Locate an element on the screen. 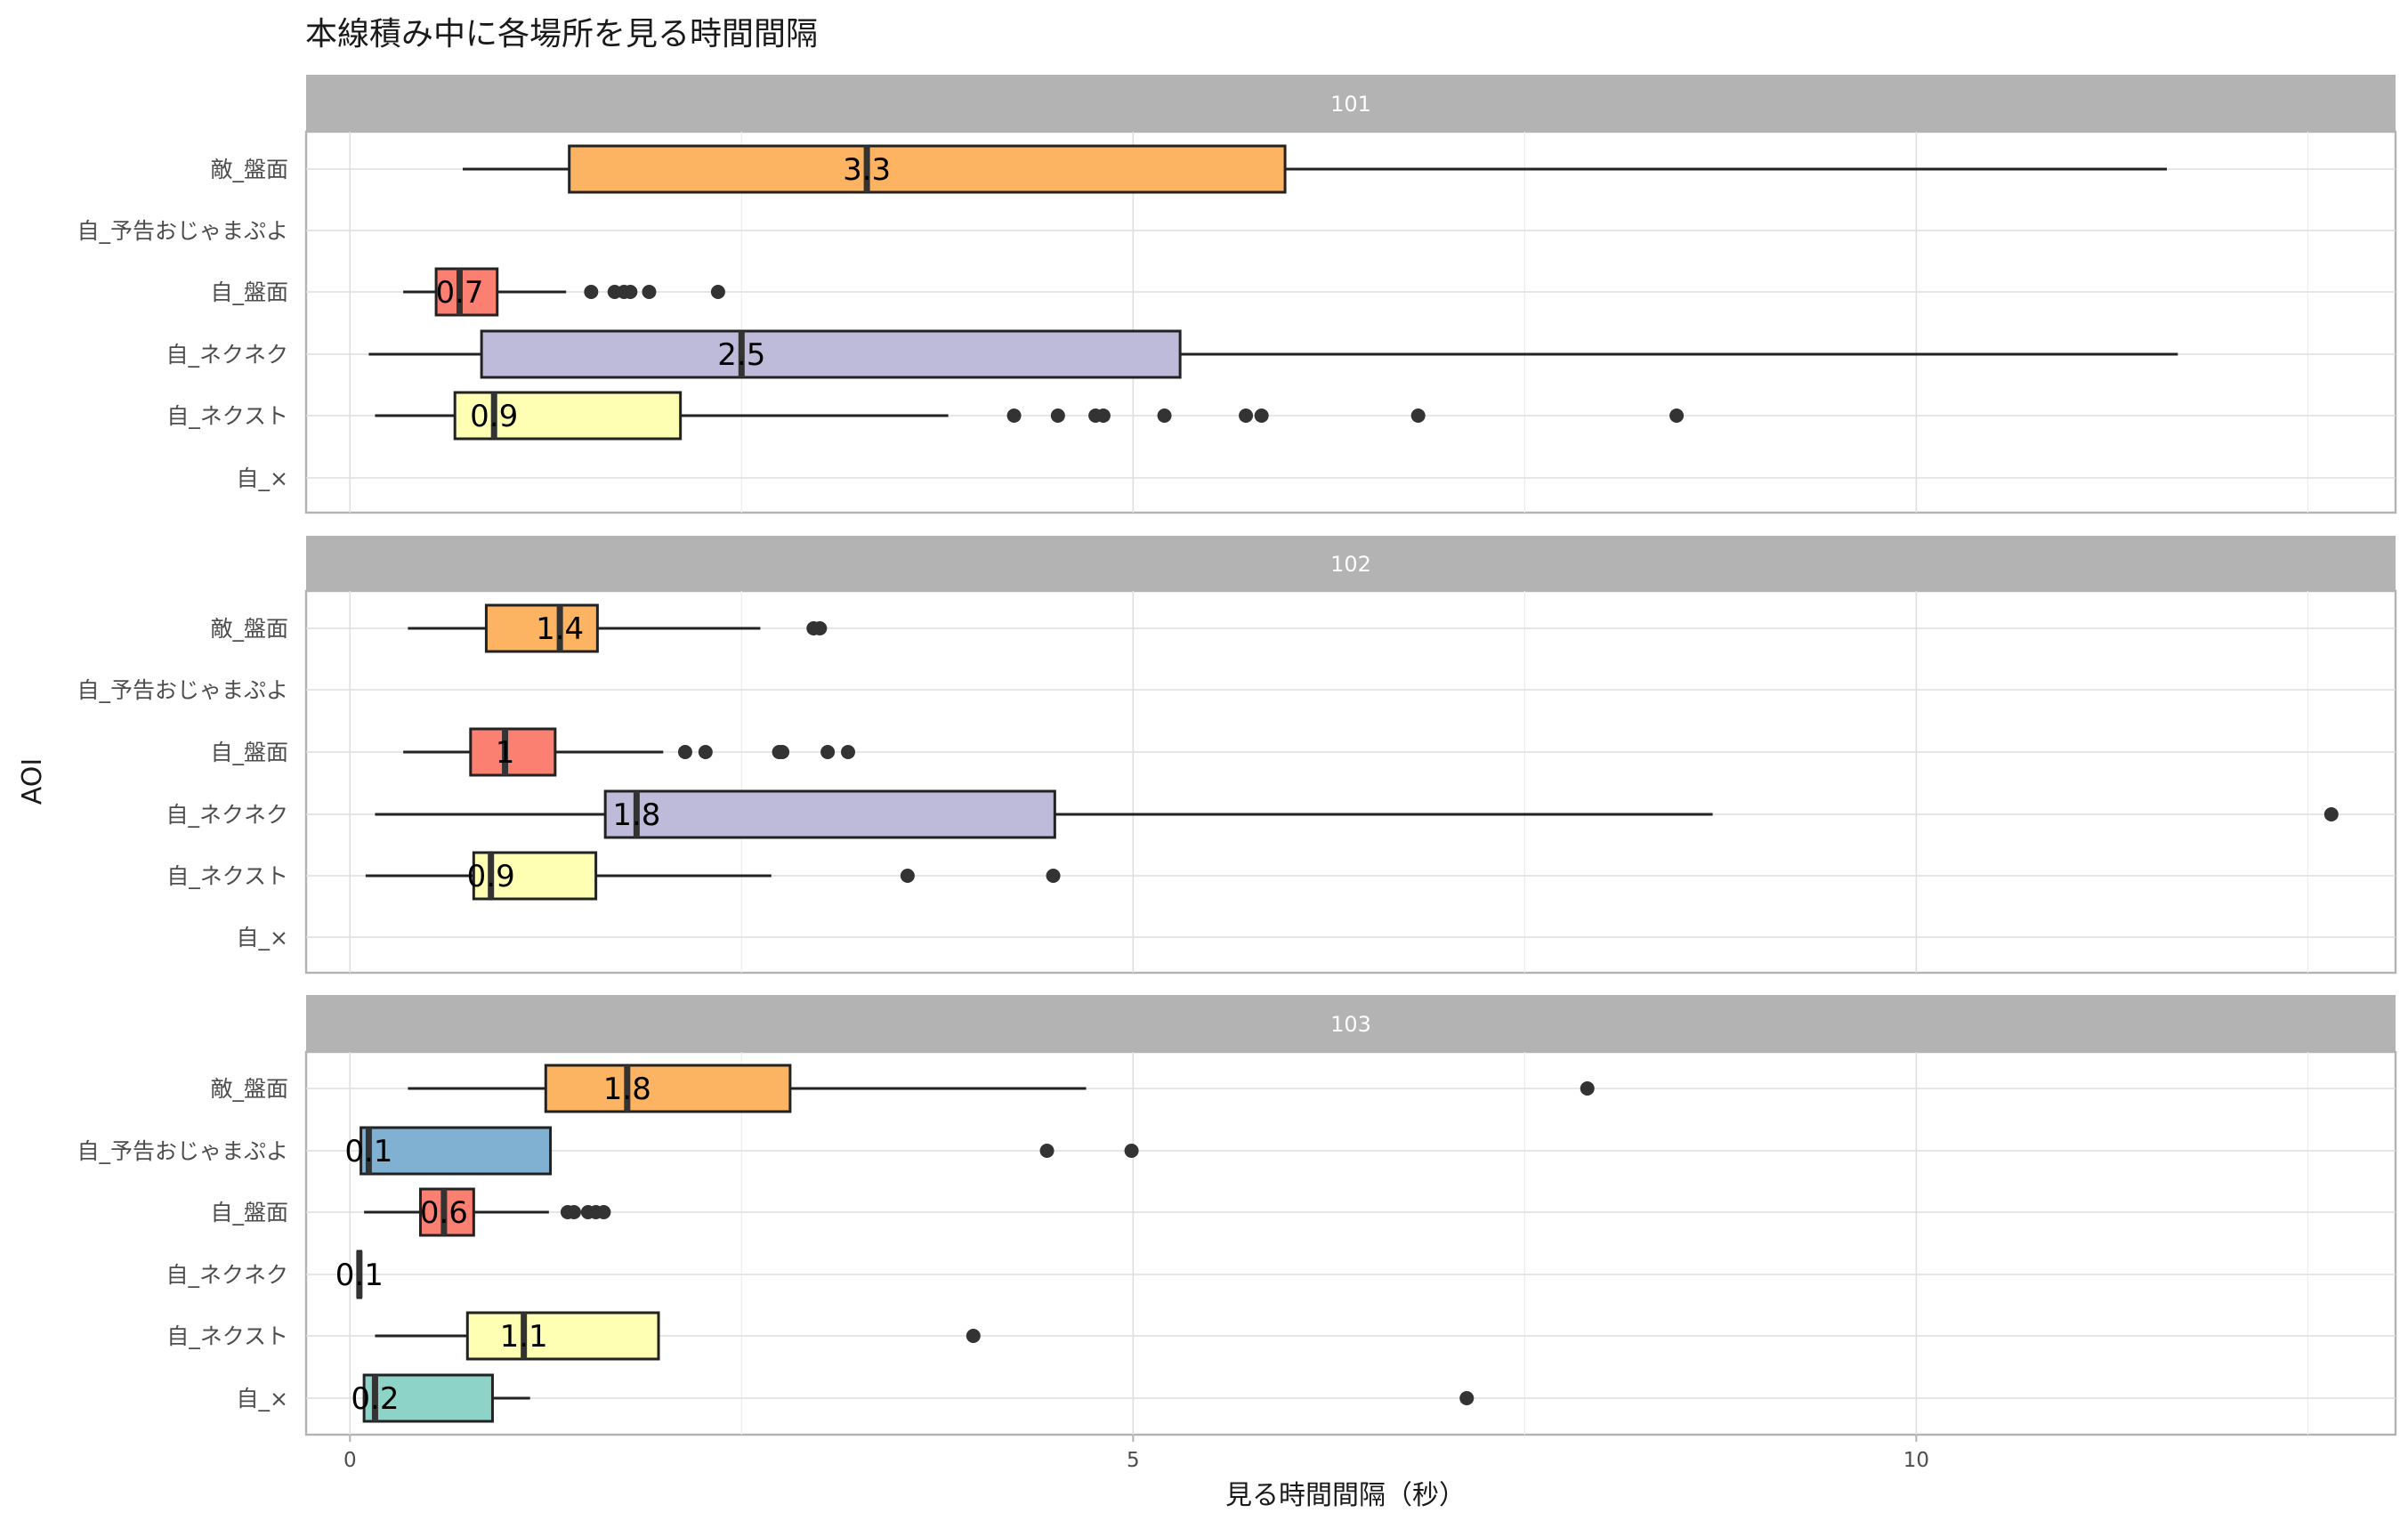 Image resolution: width=2408 pixels, height=1529 pixels. x-axis: 0 5 10 is located at coordinates (1136, 1453).